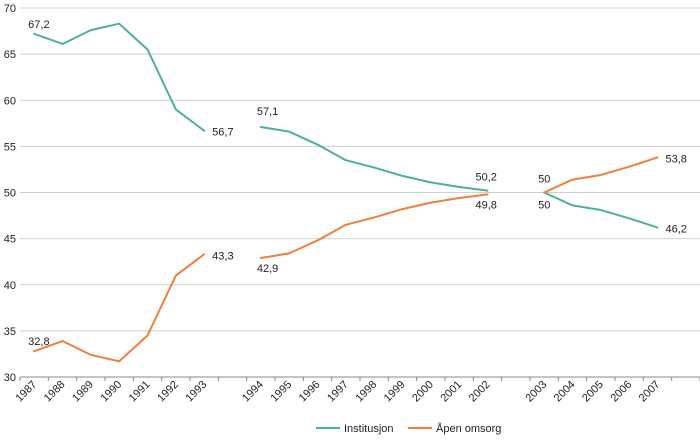 The height and width of the screenshot is (441, 700). What do you see at coordinates (140, 392) in the screenshot?
I see `x-tick-label: 1991` at bounding box center [140, 392].